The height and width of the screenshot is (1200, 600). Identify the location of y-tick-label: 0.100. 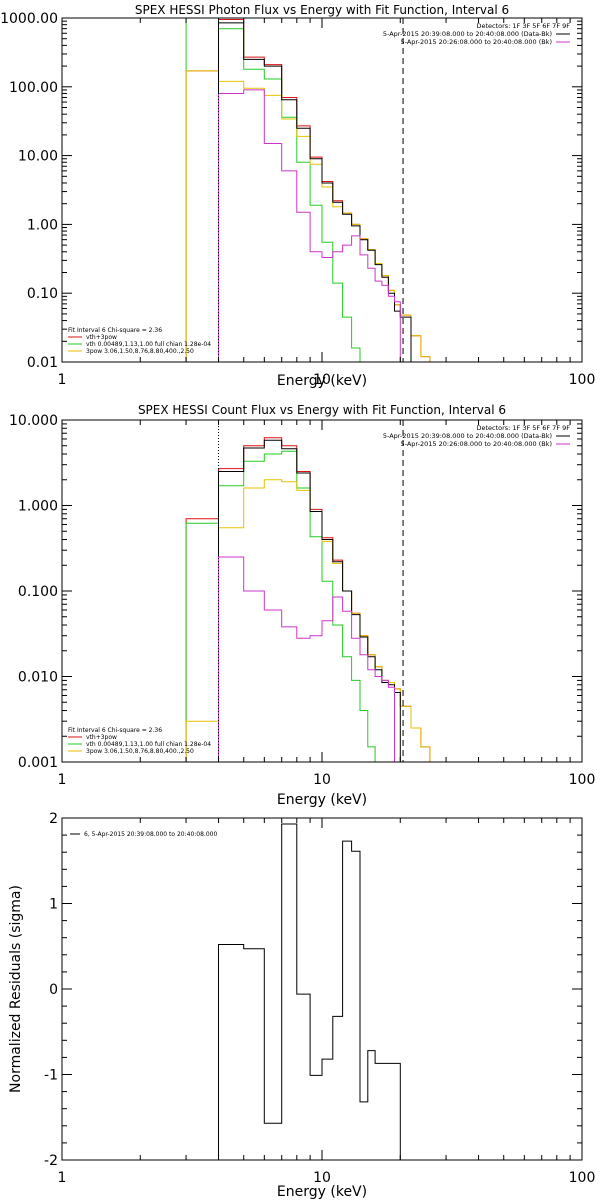
(38, 592).